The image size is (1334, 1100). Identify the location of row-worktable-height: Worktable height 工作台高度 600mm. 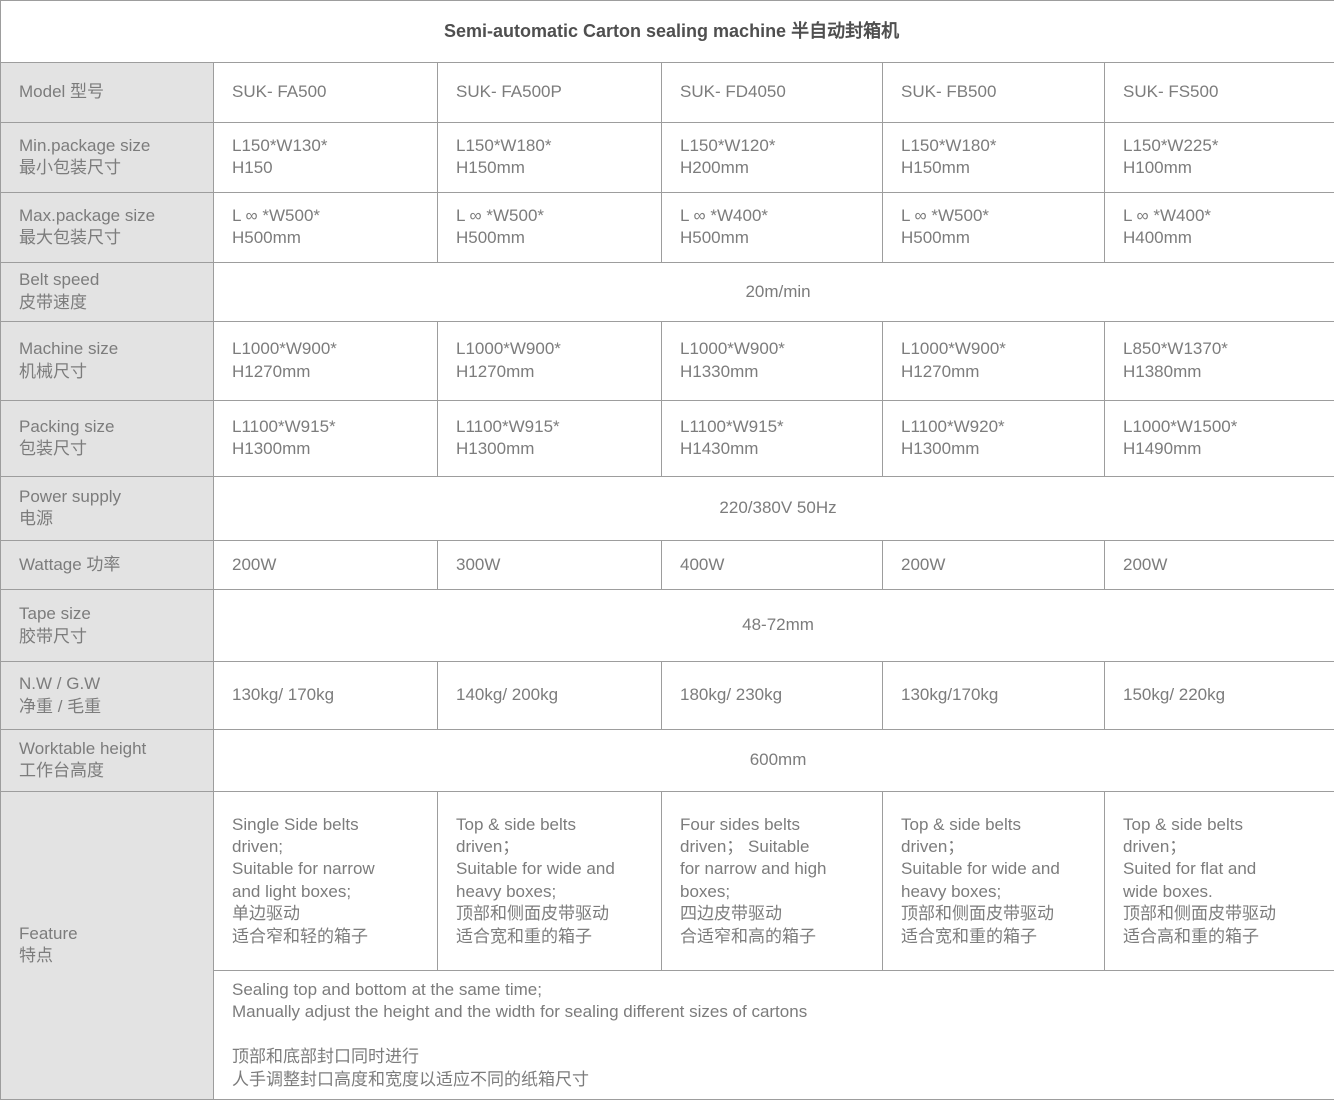
(667, 760).